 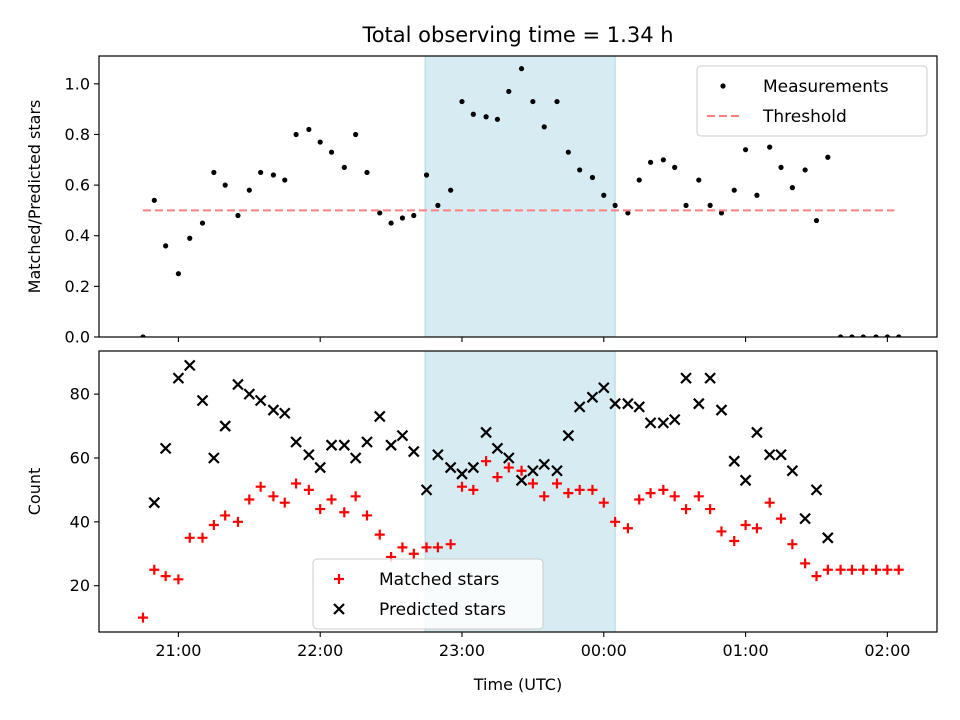 What do you see at coordinates (77, 134) in the screenshot?
I see `y-tick-label: 0.8` at bounding box center [77, 134].